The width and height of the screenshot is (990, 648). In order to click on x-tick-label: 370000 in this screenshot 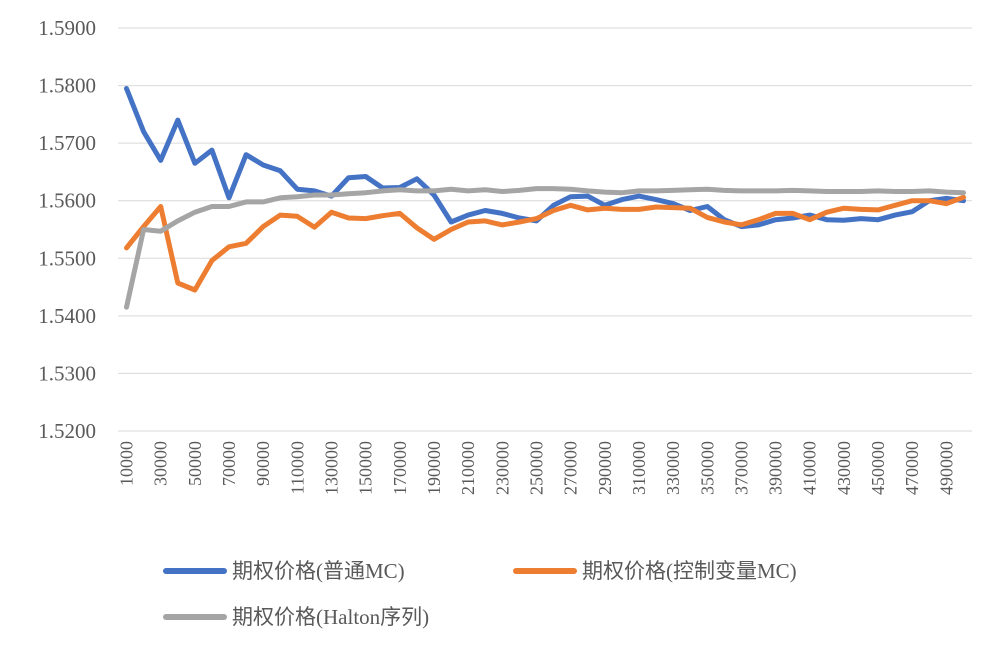, I will do `click(741, 468)`.